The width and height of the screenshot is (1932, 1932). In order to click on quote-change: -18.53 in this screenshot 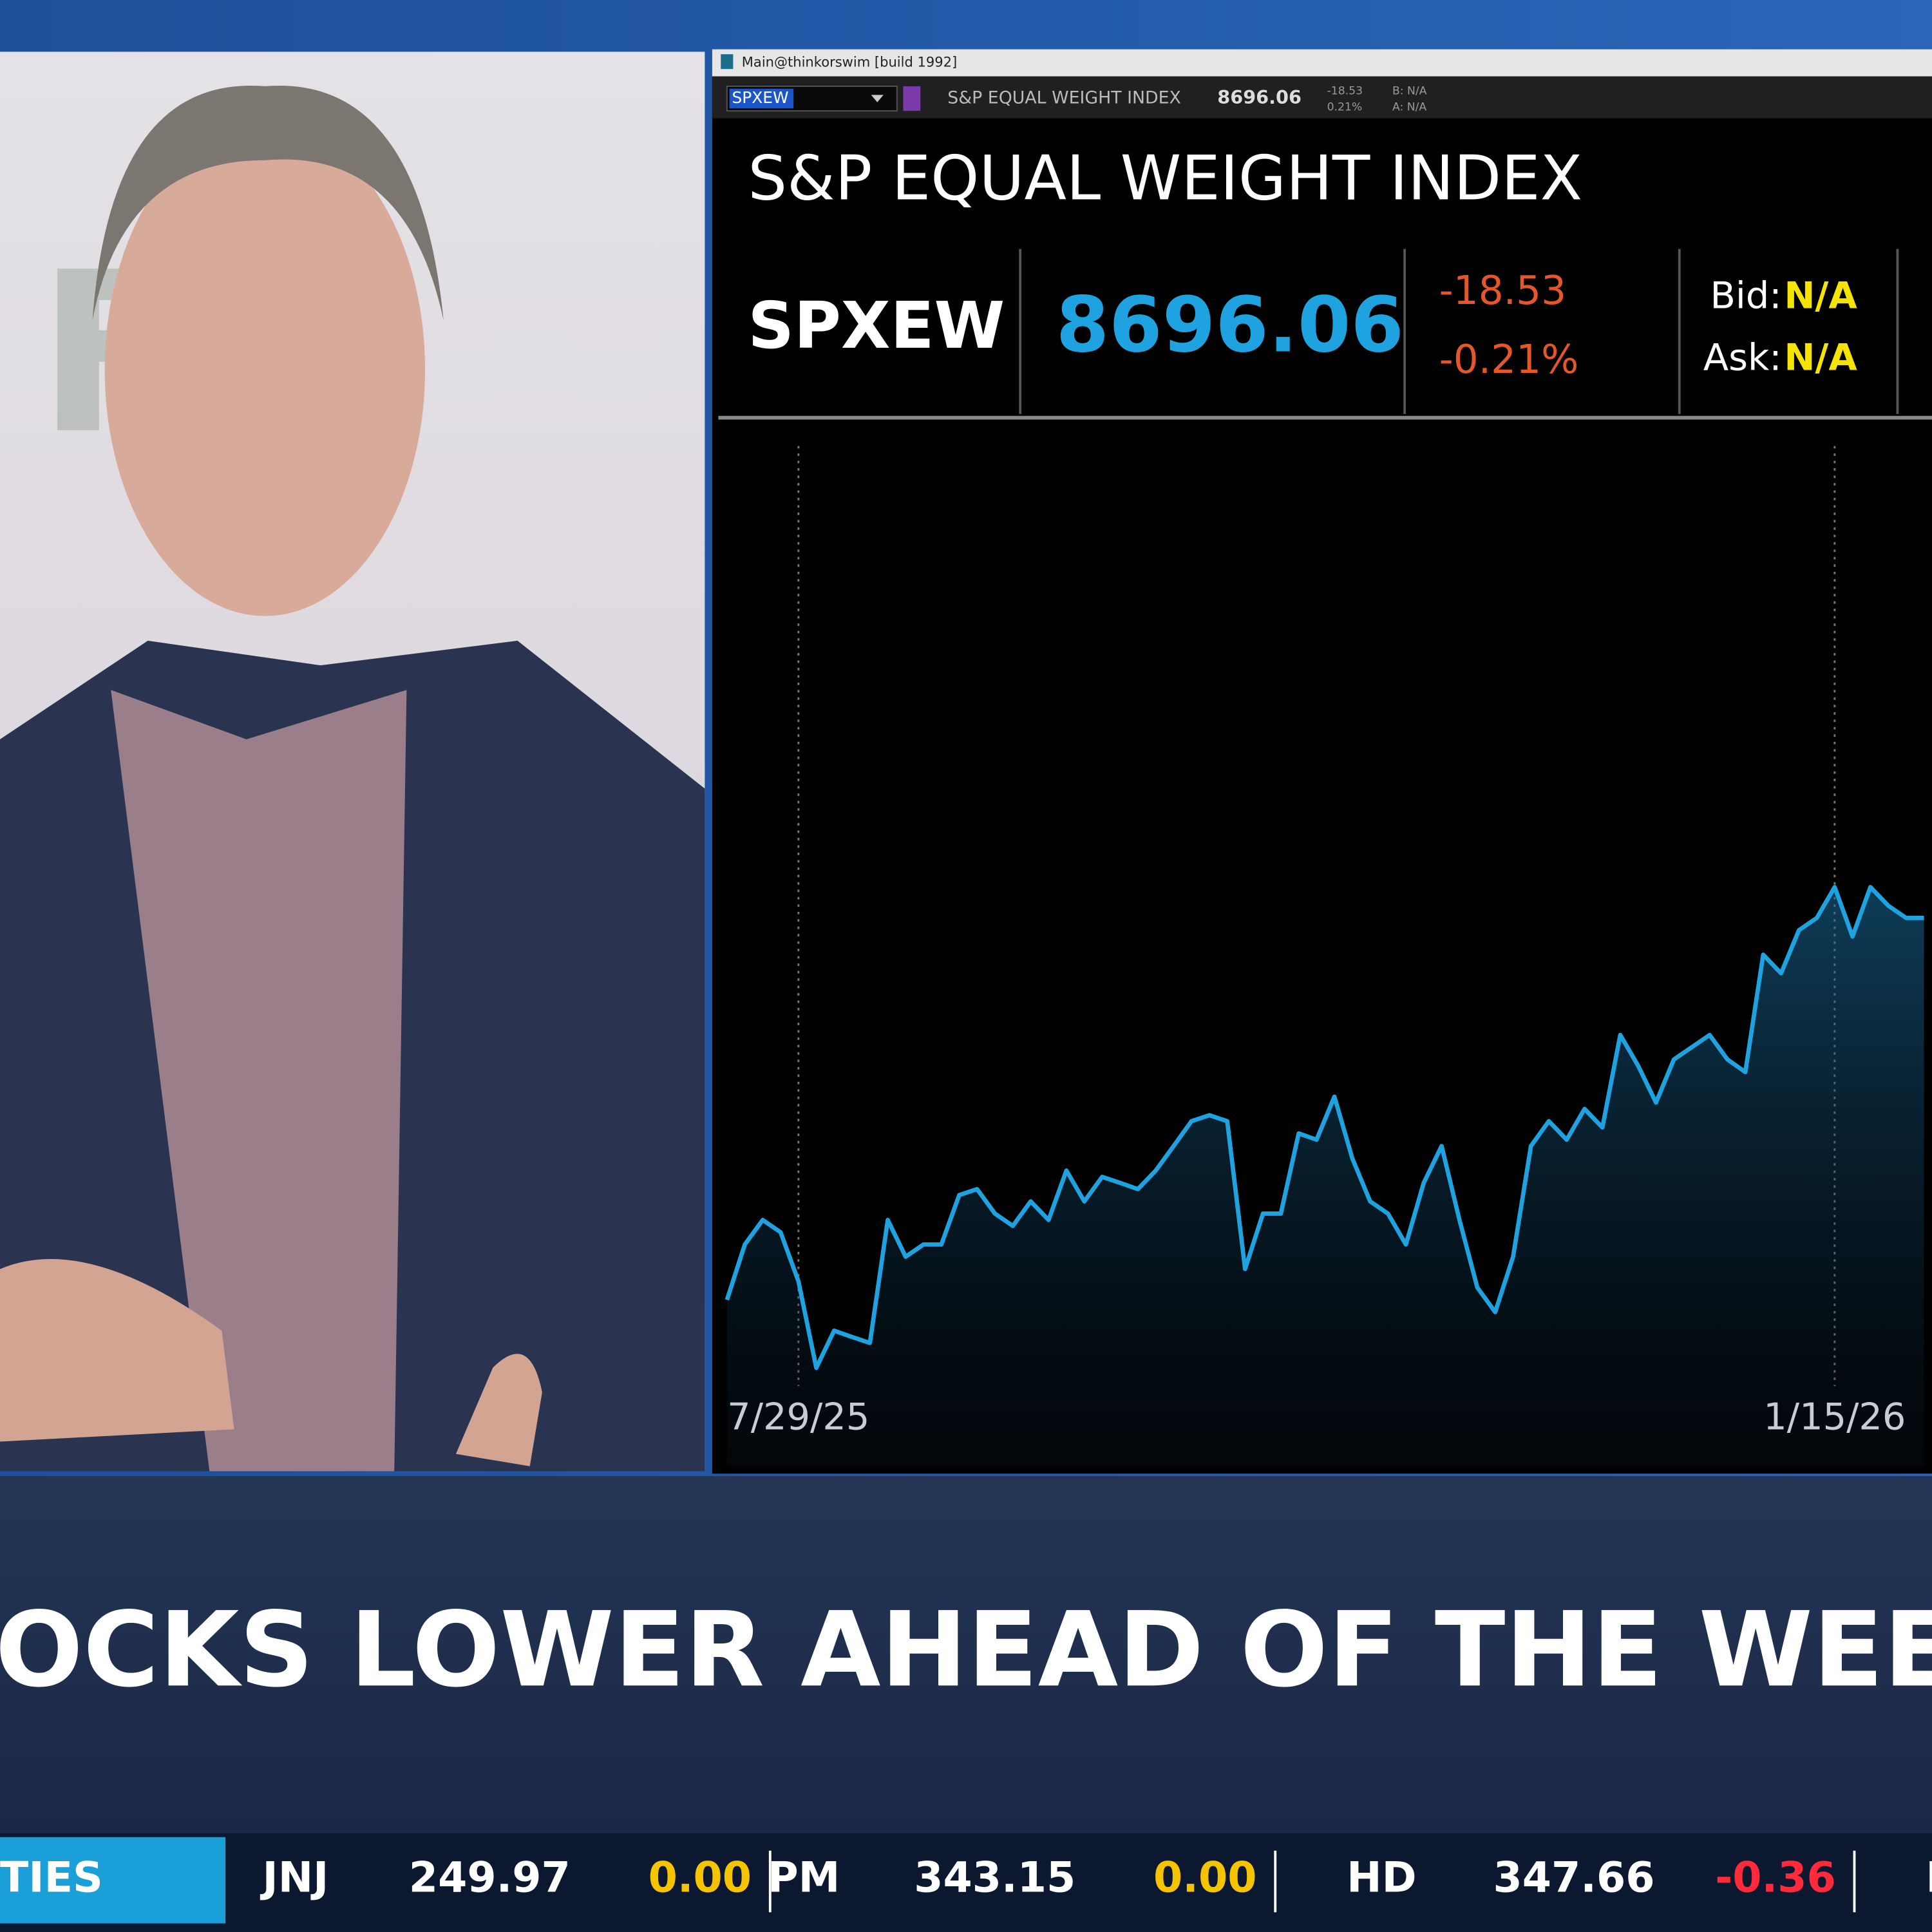, I will do `click(1502, 291)`.